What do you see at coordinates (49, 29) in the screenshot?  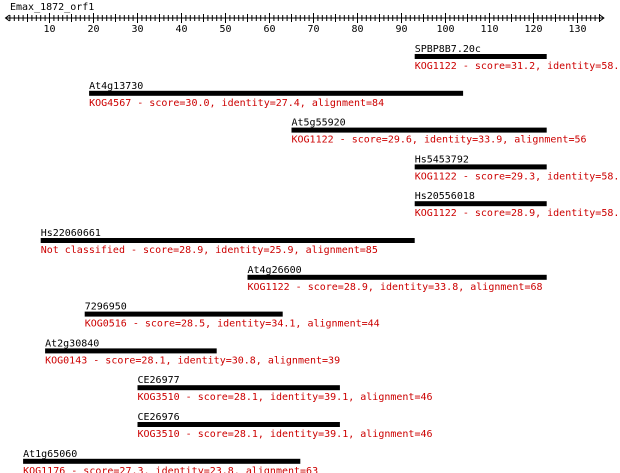 I see `ruler-tick-label: 10` at bounding box center [49, 29].